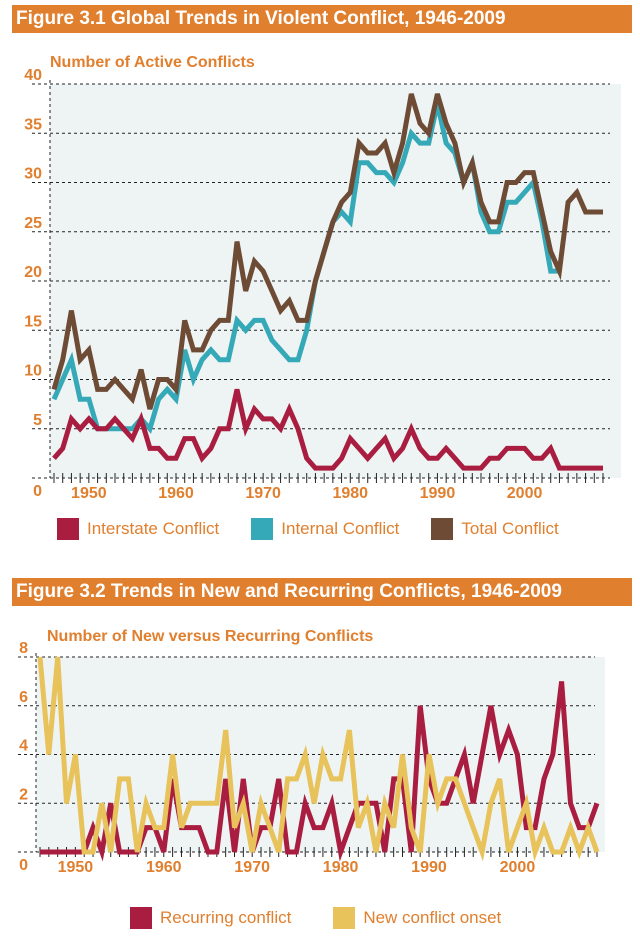 The height and width of the screenshot is (945, 640). I want to click on y-tick-label: 15, so click(33, 321).